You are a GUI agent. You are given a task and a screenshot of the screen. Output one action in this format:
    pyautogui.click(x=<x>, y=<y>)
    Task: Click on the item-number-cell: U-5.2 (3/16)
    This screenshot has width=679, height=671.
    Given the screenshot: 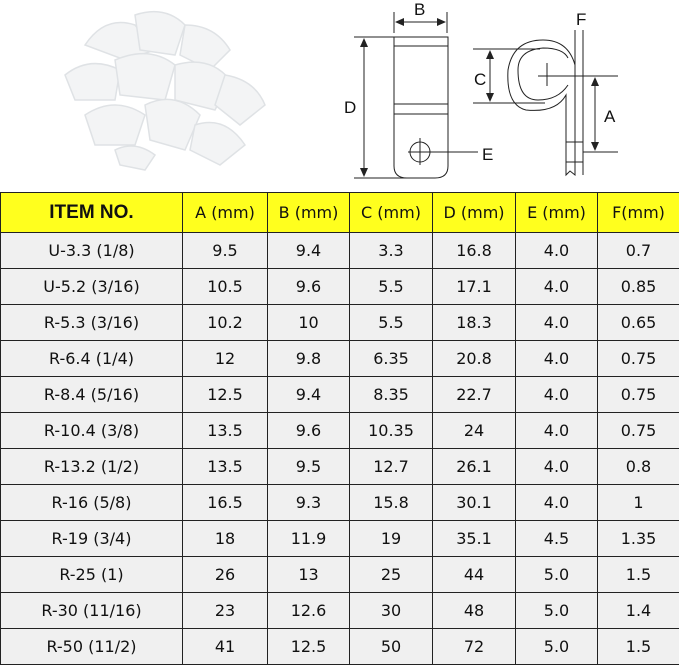 What is the action you would take?
    pyautogui.click(x=91, y=286)
    